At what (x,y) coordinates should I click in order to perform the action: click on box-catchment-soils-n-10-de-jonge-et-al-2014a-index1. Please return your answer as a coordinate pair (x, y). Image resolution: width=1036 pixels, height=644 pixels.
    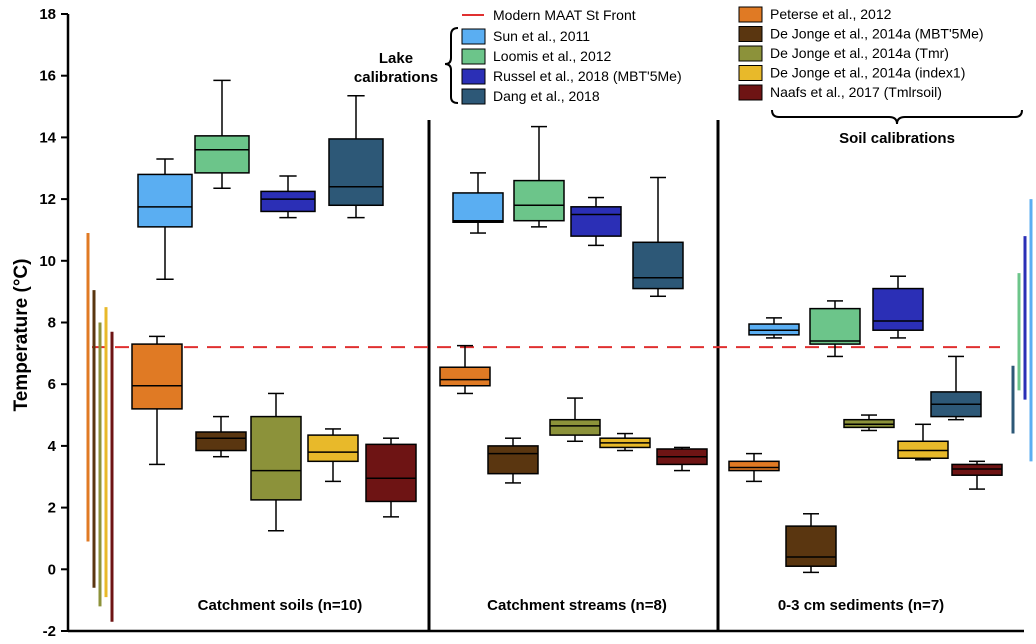
    Looking at the image, I should click on (333, 455).